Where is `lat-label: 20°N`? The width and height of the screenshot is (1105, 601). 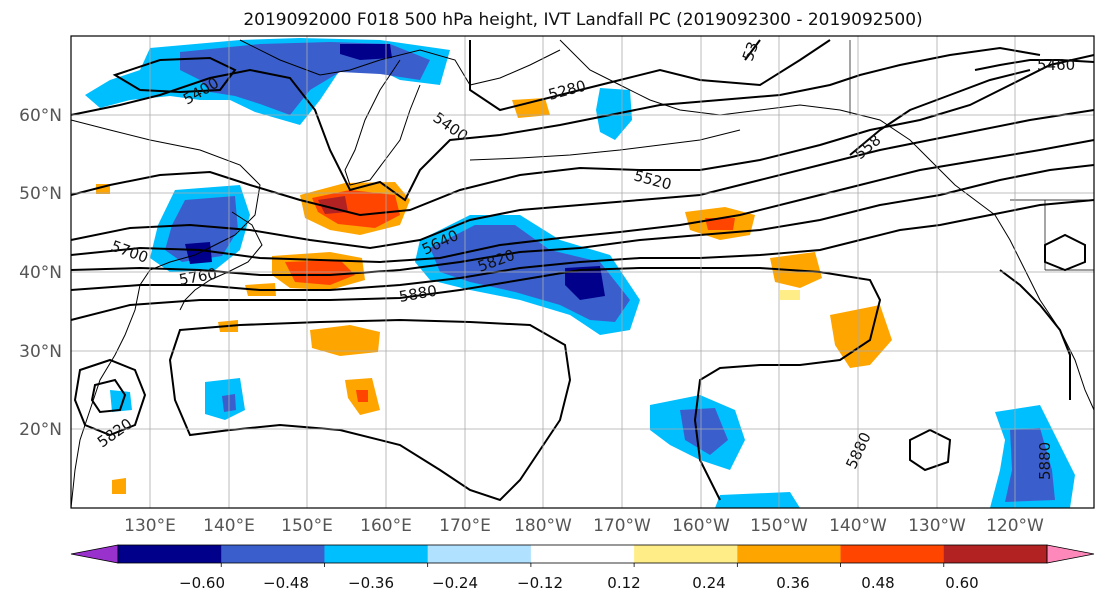 lat-label: 20°N is located at coordinates (40, 430).